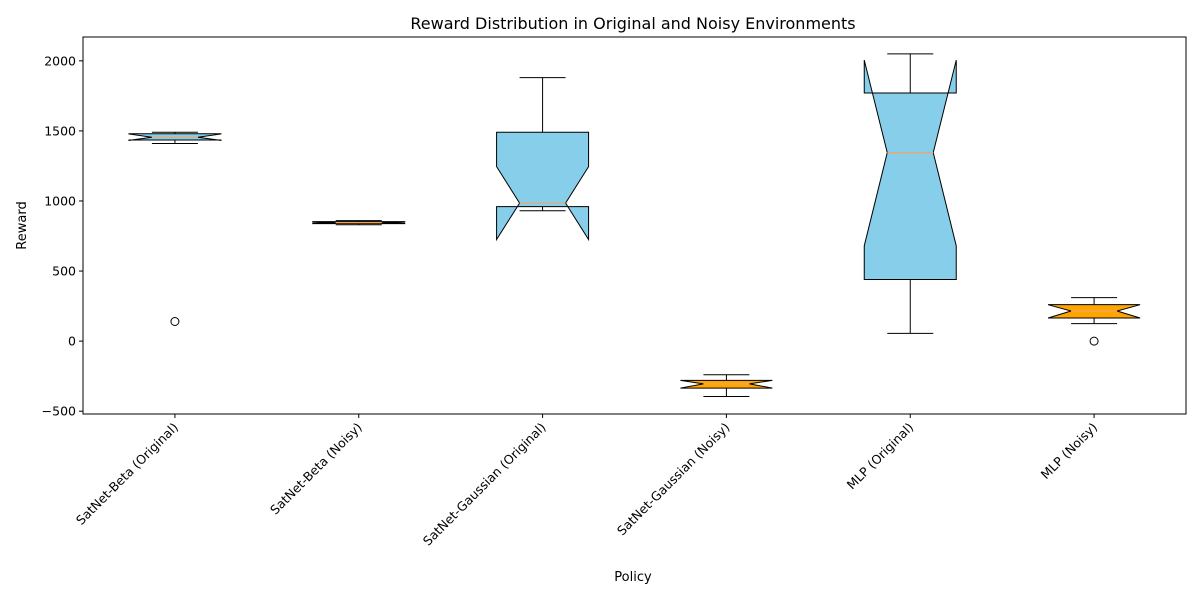  I want to click on x-tick-label: SatNet-Gaussian (Original), so click(484, 484).